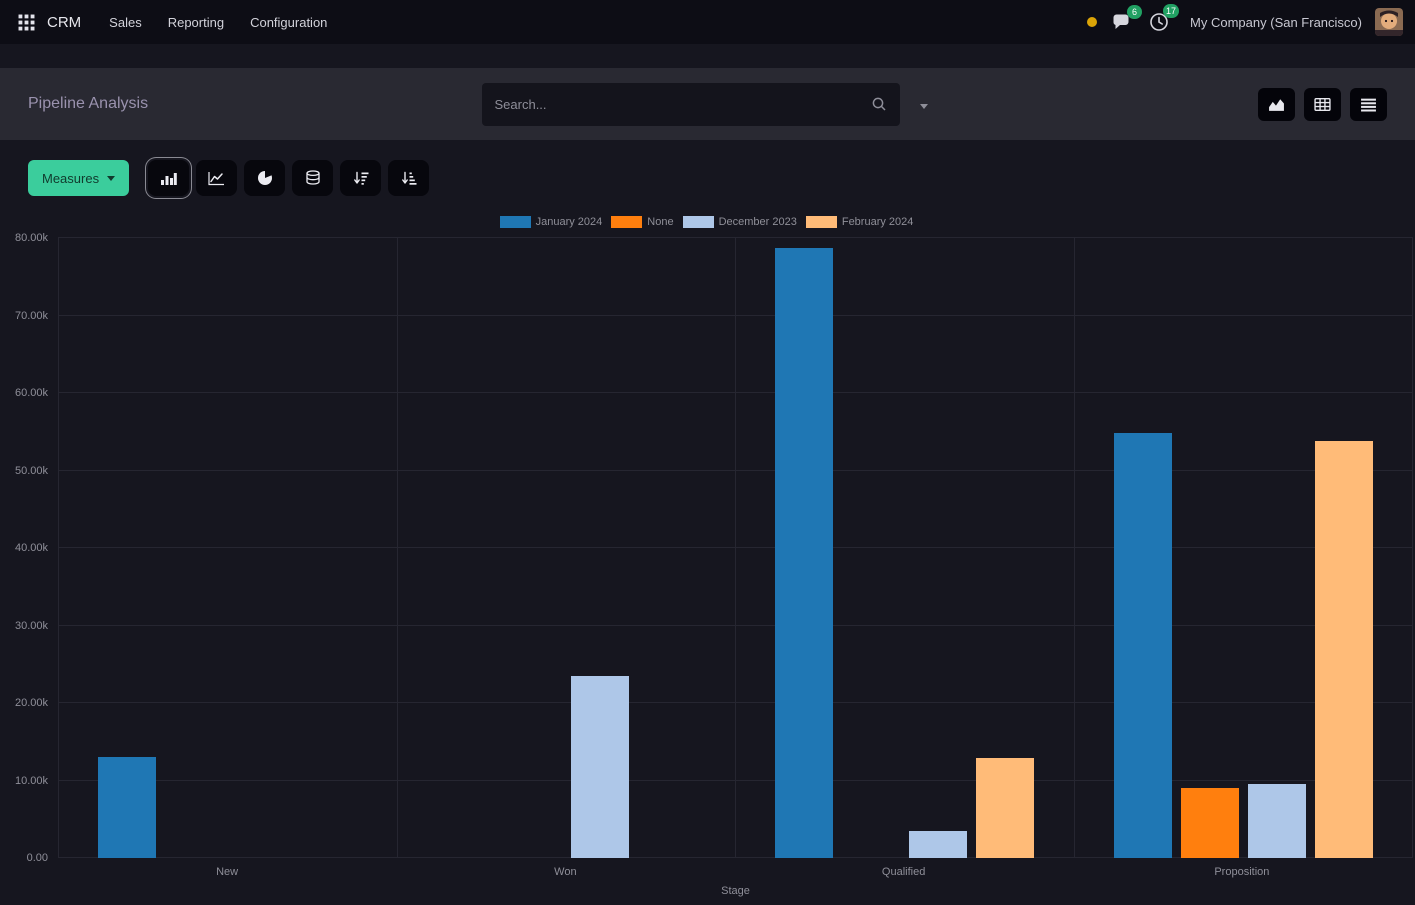 The height and width of the screenshot is (905, 1415). I want to click on legend-item-january-2024: January 2024, so click(551, 222).